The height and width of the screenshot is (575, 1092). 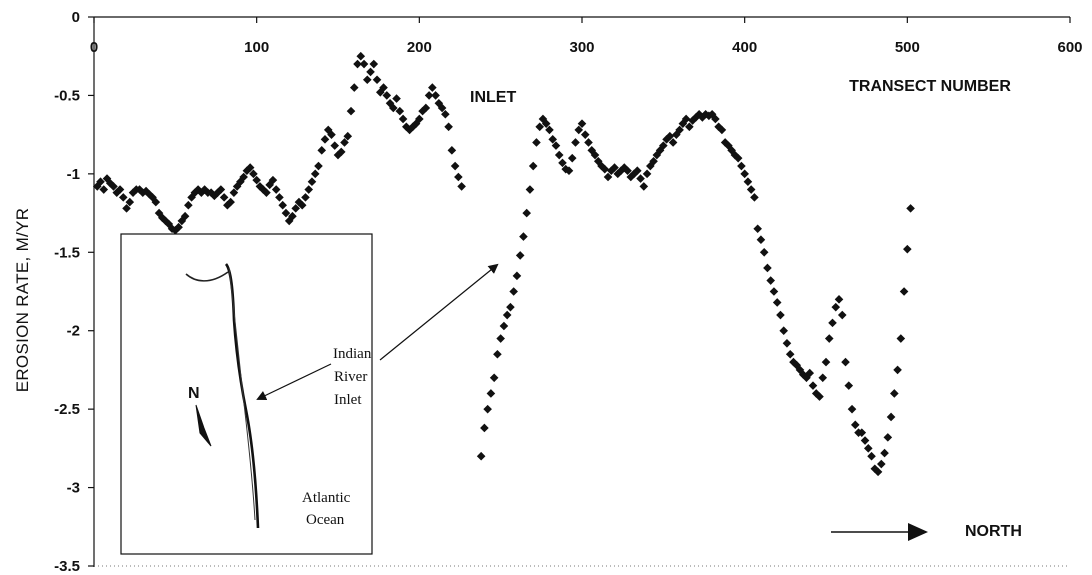 What do you see at coordinates (744, 47) in the screenshot?
I see `x-tick-label: 400` at bounding box center [744, 47].